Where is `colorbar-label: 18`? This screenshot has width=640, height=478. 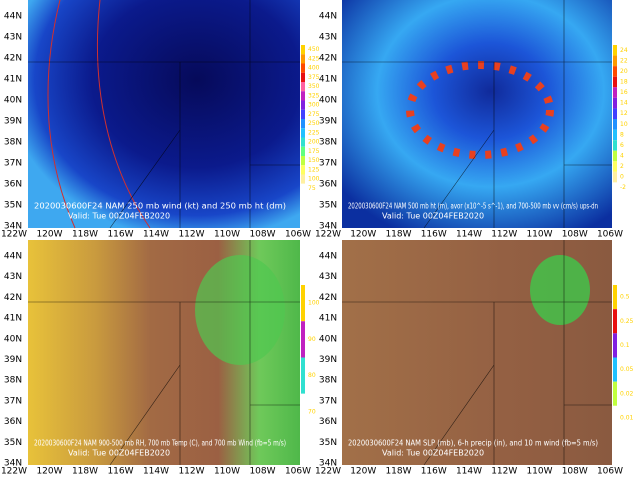 colorbar-label: 18 is located at coordinates (624, 82).